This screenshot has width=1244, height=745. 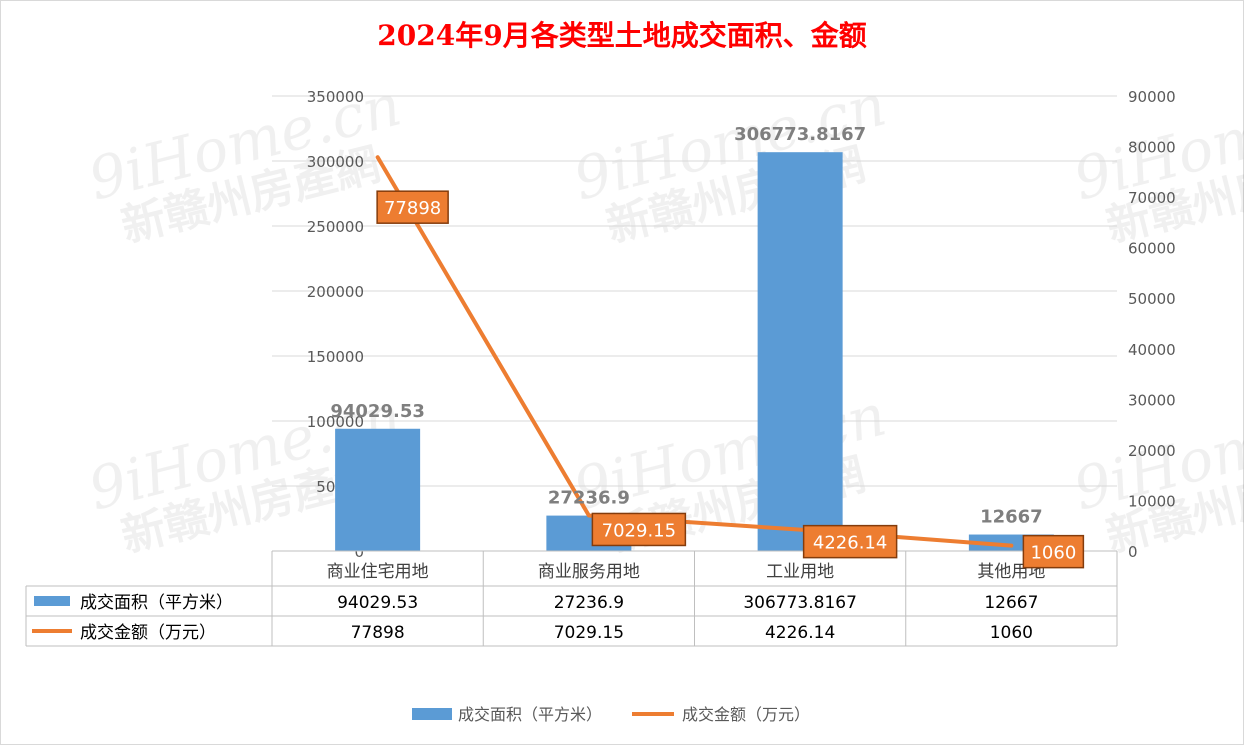 I want to click on table-legend-key-bar, so click(x=52, y=601).